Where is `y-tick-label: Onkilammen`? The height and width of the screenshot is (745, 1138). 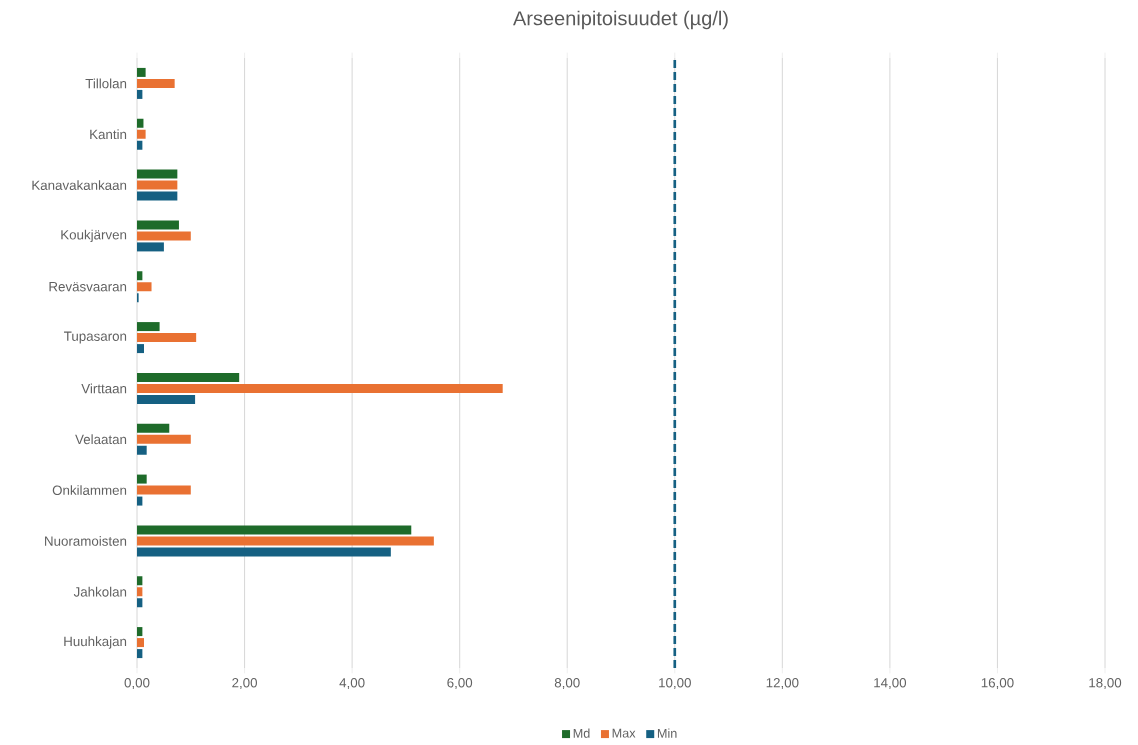 y-tick-label: Onkilammen is located at coordinates (89, 490).